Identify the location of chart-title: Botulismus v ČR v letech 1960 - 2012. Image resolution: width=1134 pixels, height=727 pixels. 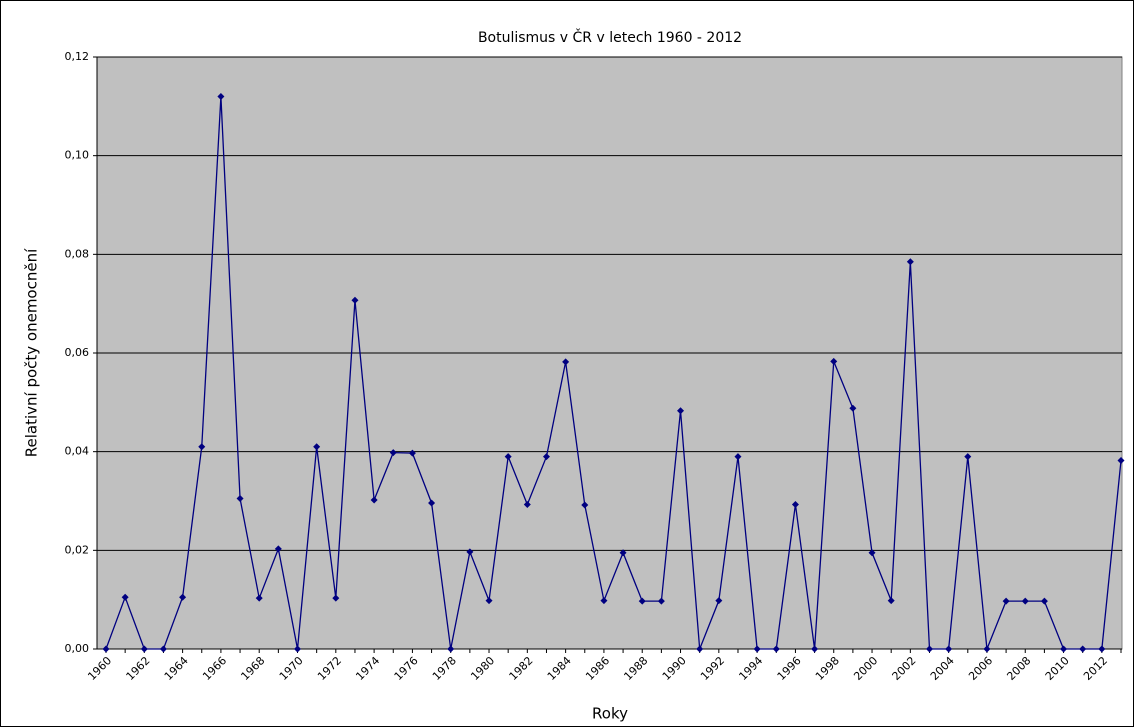
(610, 37).